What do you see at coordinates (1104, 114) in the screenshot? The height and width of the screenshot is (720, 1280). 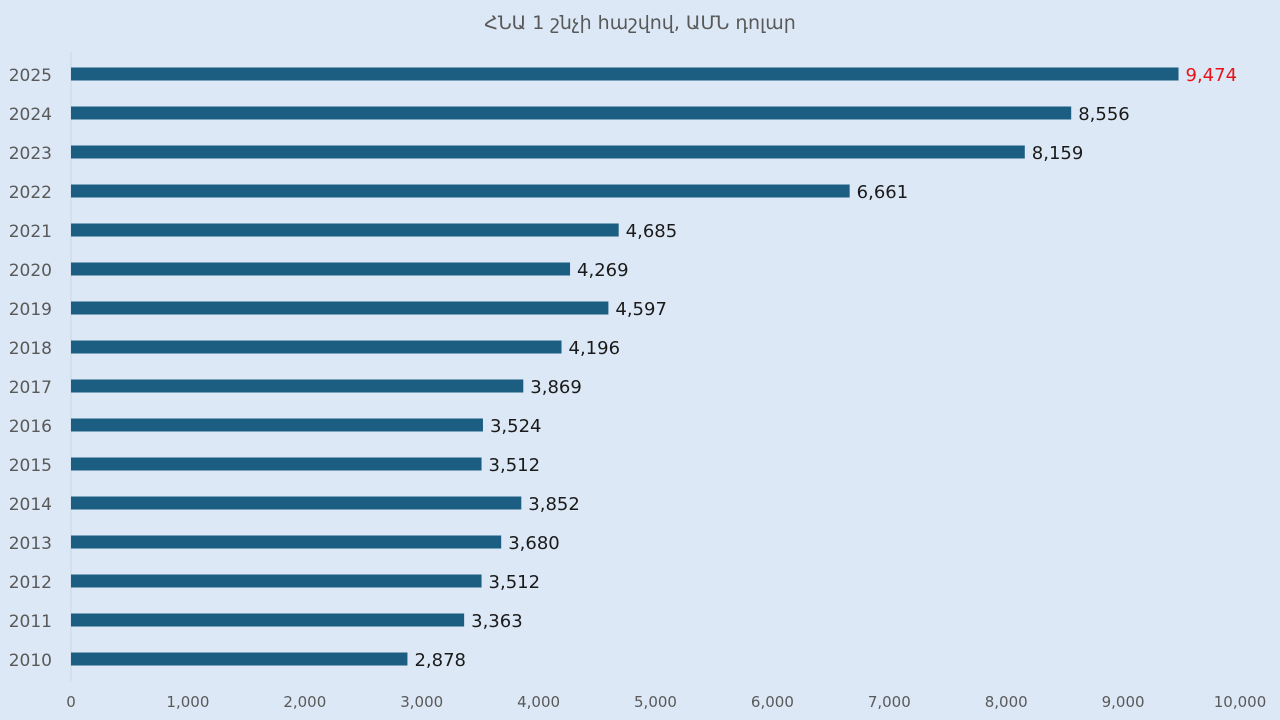 I see `data-label: 8,556` at bounding box center [1104, 114].